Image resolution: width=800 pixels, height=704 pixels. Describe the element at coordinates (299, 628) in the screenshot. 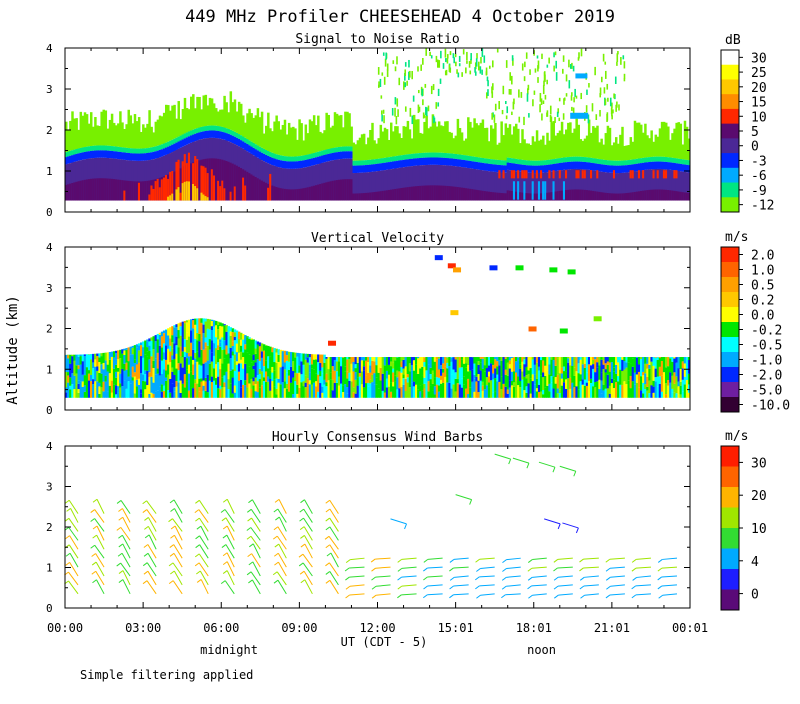

I see `x-tick-label: 09:00` at that location.